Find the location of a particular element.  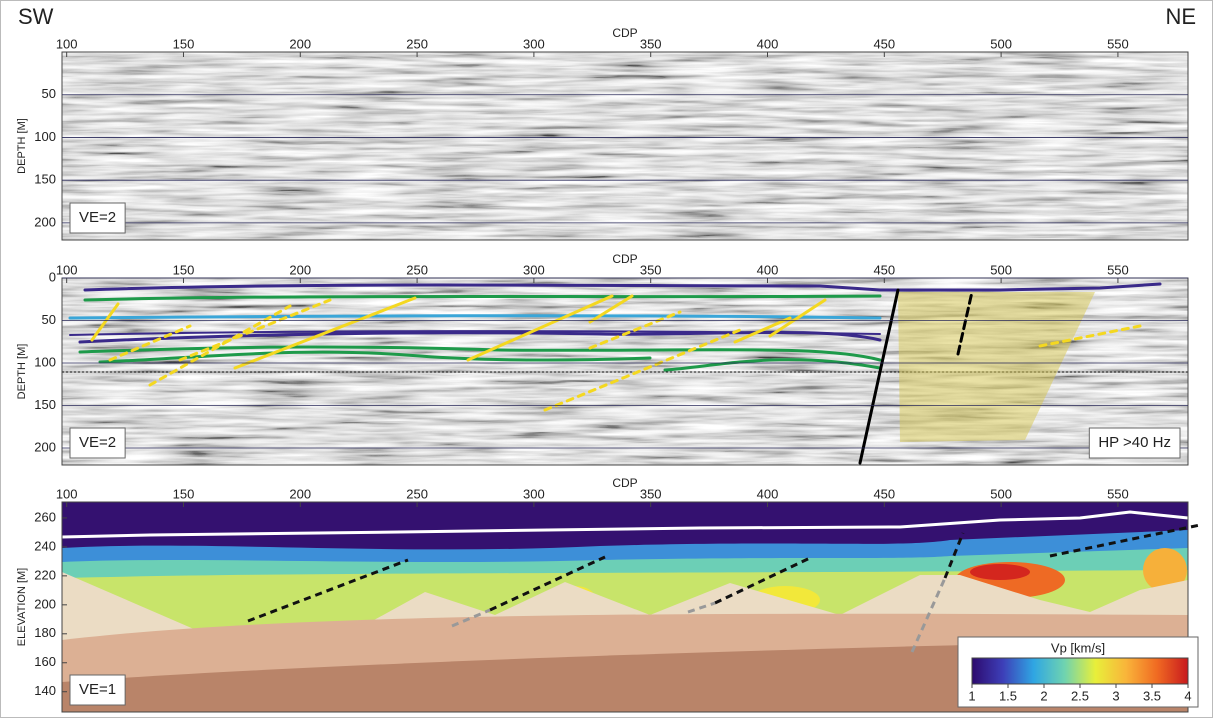

y-tick-label: 220 is located at coordinates (45, 574).